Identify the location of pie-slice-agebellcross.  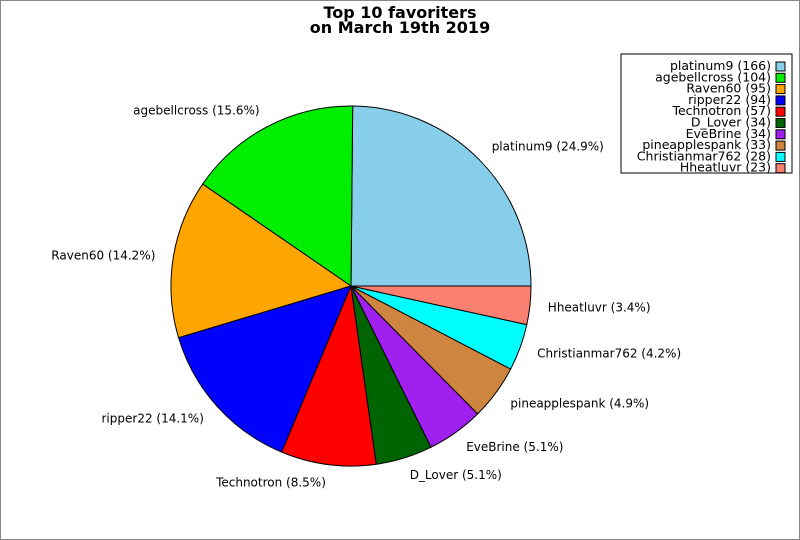
(277, 196).